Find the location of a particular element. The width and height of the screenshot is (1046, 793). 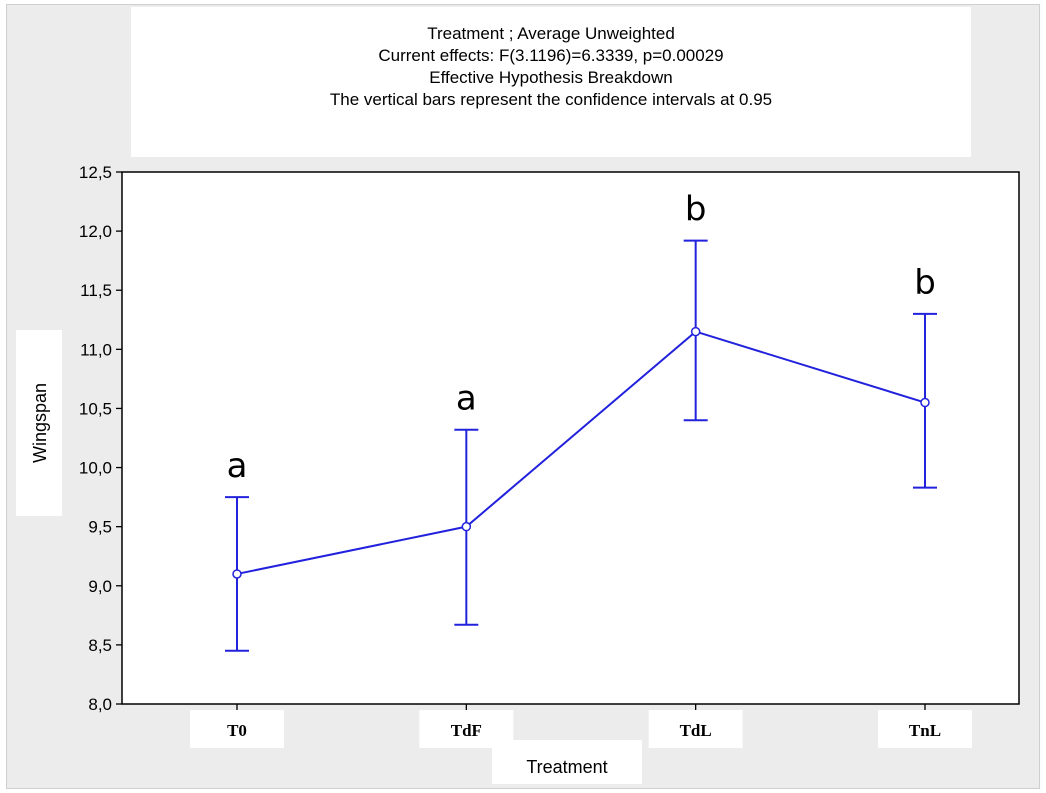

ylabel-background is located at coordinates (39, 423).